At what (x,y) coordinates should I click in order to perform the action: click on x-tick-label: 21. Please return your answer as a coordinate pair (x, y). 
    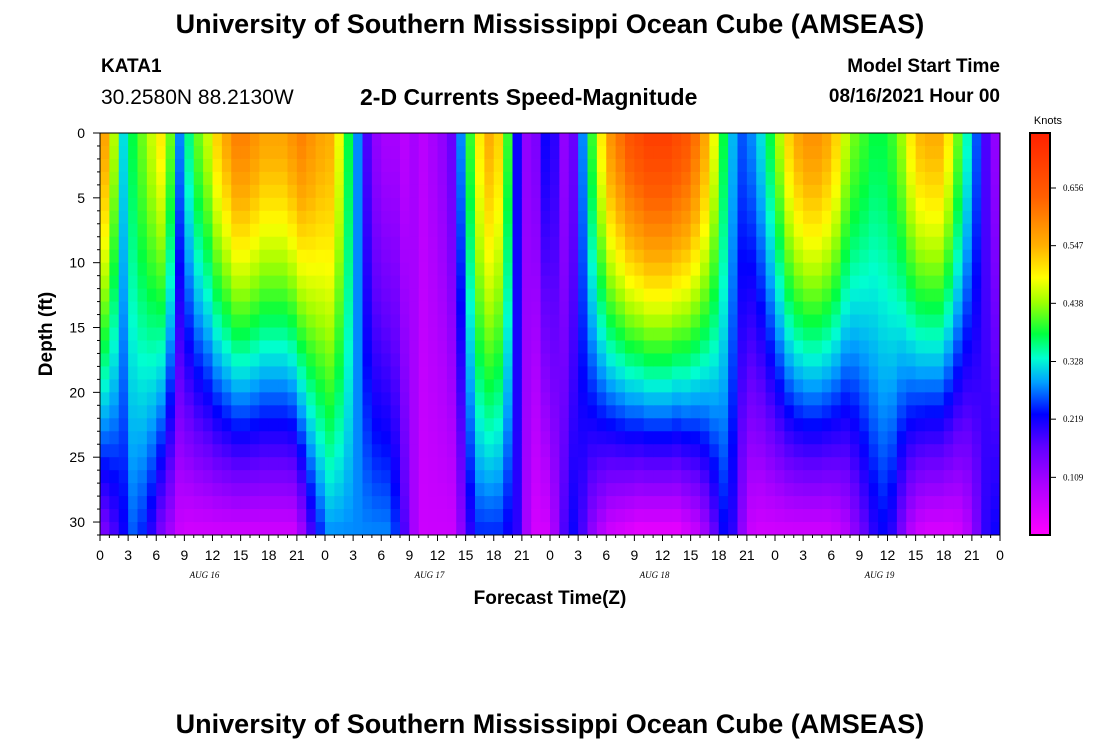
    Looking at the image, I should click on (297, 555).